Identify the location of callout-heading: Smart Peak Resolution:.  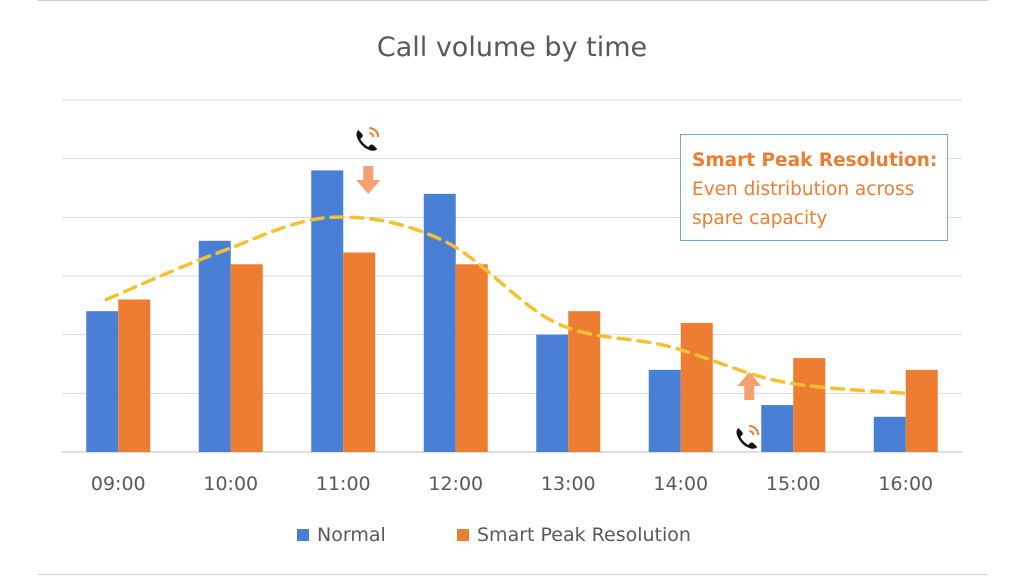
(815, 160).